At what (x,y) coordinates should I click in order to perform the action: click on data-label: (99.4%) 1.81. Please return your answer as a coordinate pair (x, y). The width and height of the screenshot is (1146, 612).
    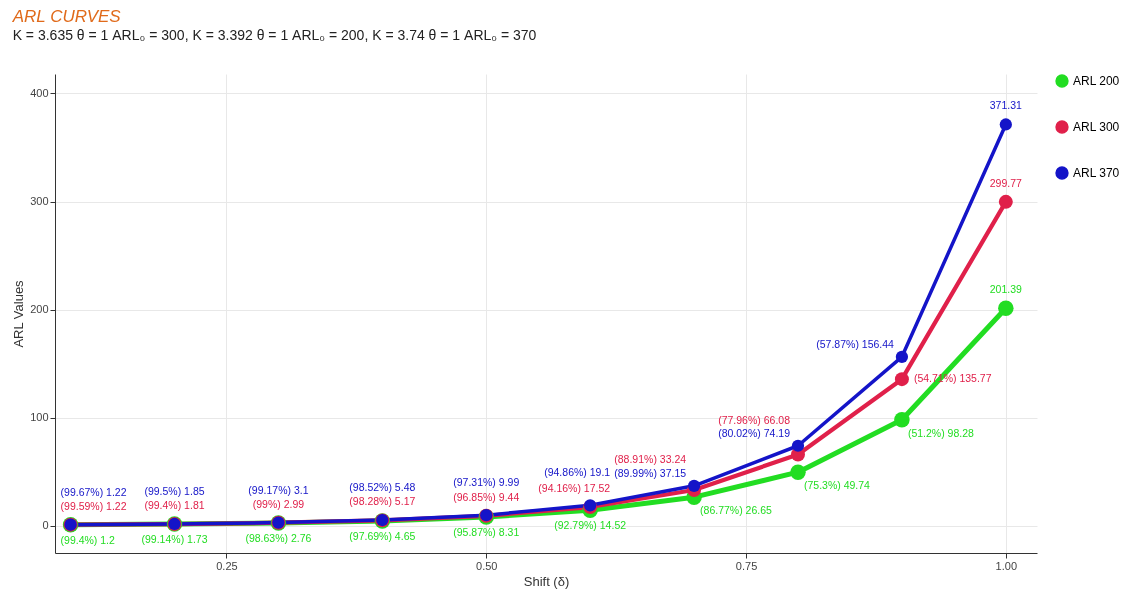
    Looking at the image, I should click on (174, 505).